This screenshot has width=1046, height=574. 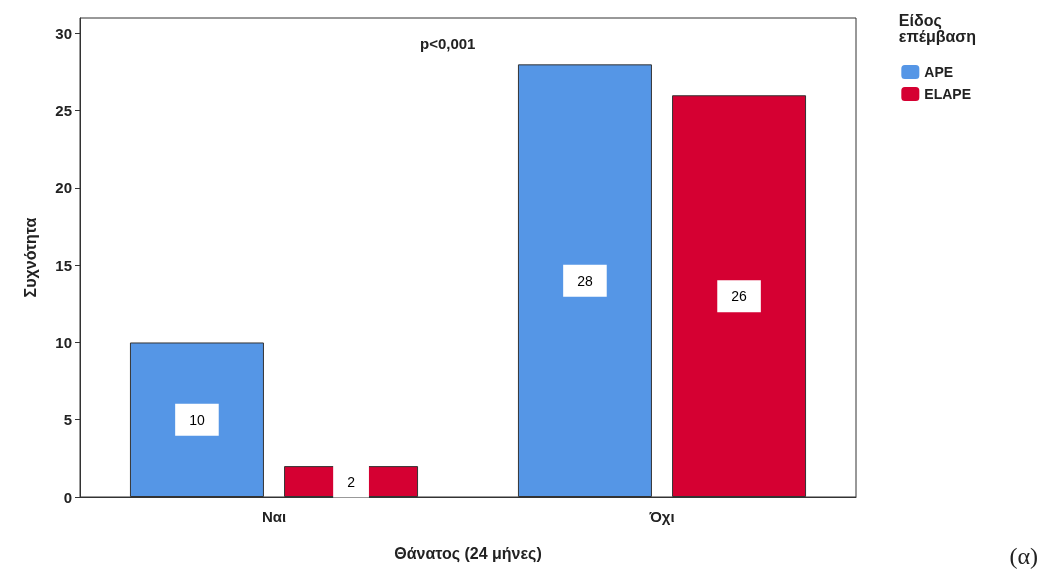 What do you see at coordinates (67, 420) in the screenshot?
I see `y-tick-label: 5` at bounding box center [67, 420].